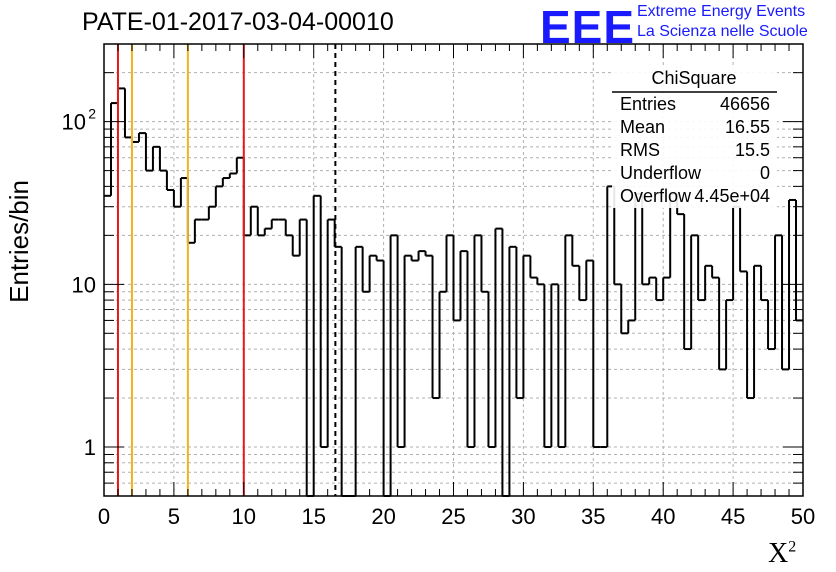 The height and width of the screenshot is (572, 836). What do you see at coordinates (656, 196) in the screenshot?
I see `stats-row-label: Overflow` at bounding box center [656, 196].